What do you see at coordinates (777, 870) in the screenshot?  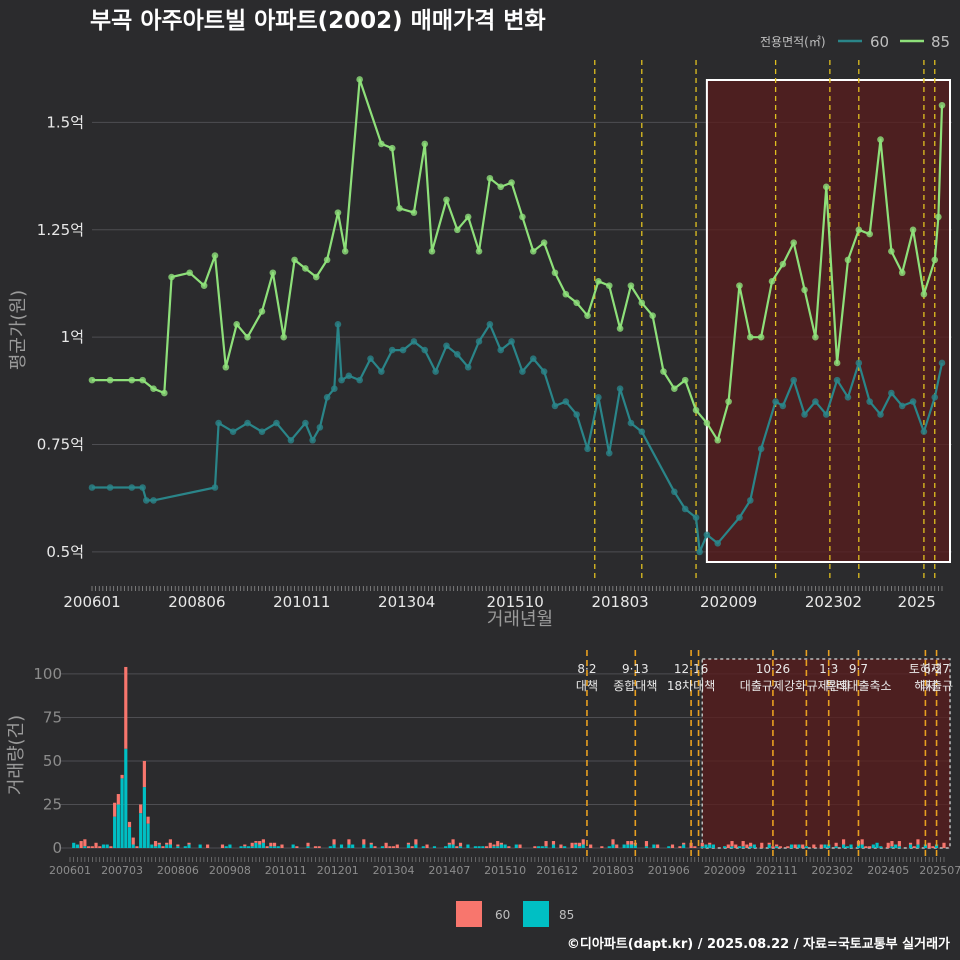 I see `volume-x-tick-label: 202111` at bounding box center [777, 870].